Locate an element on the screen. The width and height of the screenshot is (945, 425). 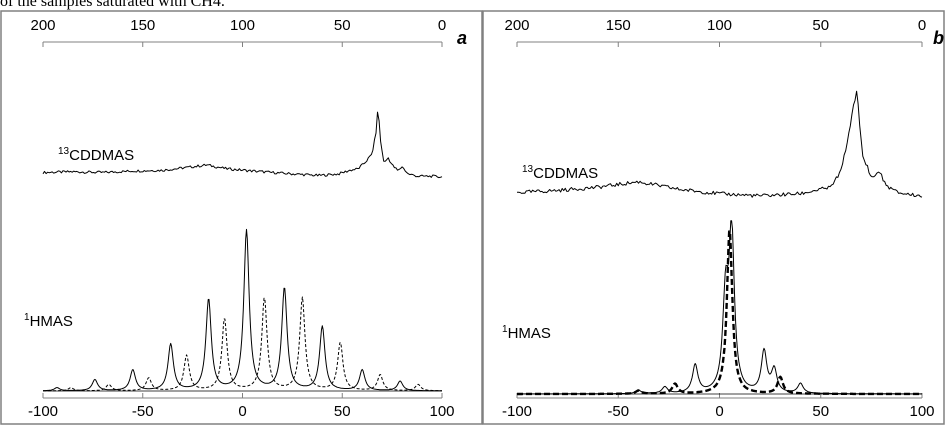
panel-b-bottom-axis-tick-label: 50 is located at coordinates (820, 411).